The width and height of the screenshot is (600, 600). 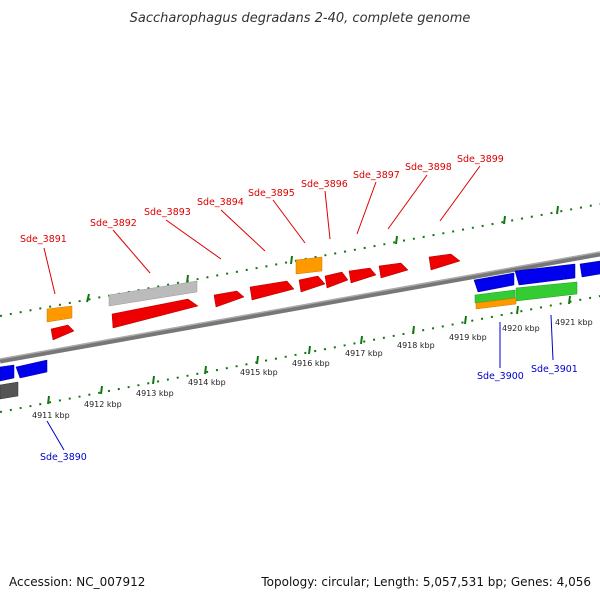 What do you see at coordinates (428, 167) in the screenshot?
I see `gene-label: Sde_3898` at bounding box center [428, 167].